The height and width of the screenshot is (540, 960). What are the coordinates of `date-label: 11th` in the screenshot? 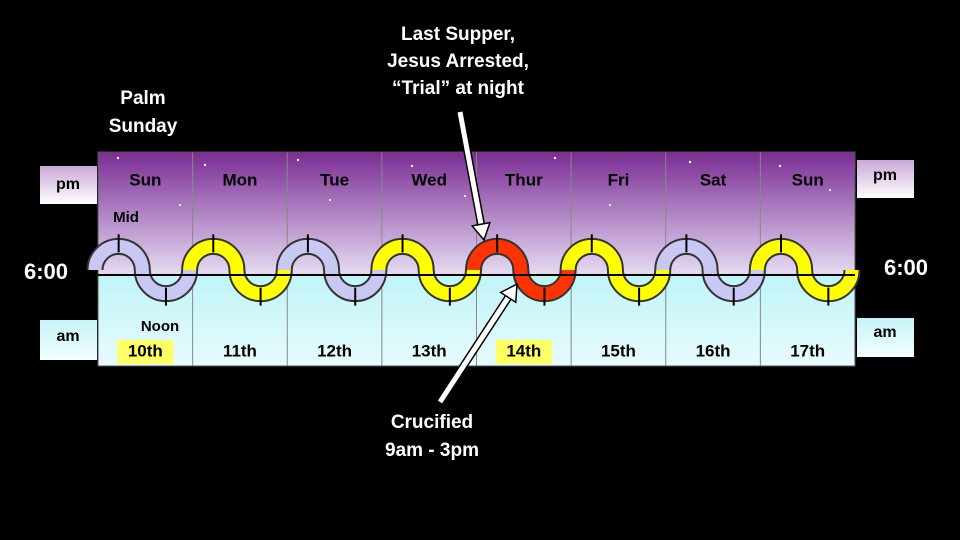 It's located at (240, 350).